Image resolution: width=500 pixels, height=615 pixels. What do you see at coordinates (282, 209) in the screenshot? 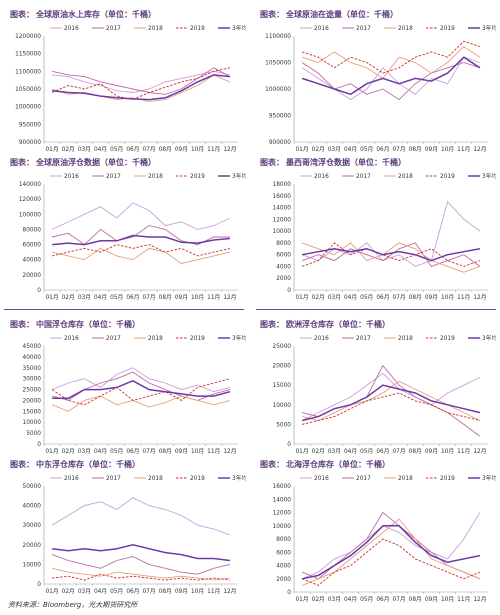
I see `y-tick-label: 14000` at bounding box center [282, 209].